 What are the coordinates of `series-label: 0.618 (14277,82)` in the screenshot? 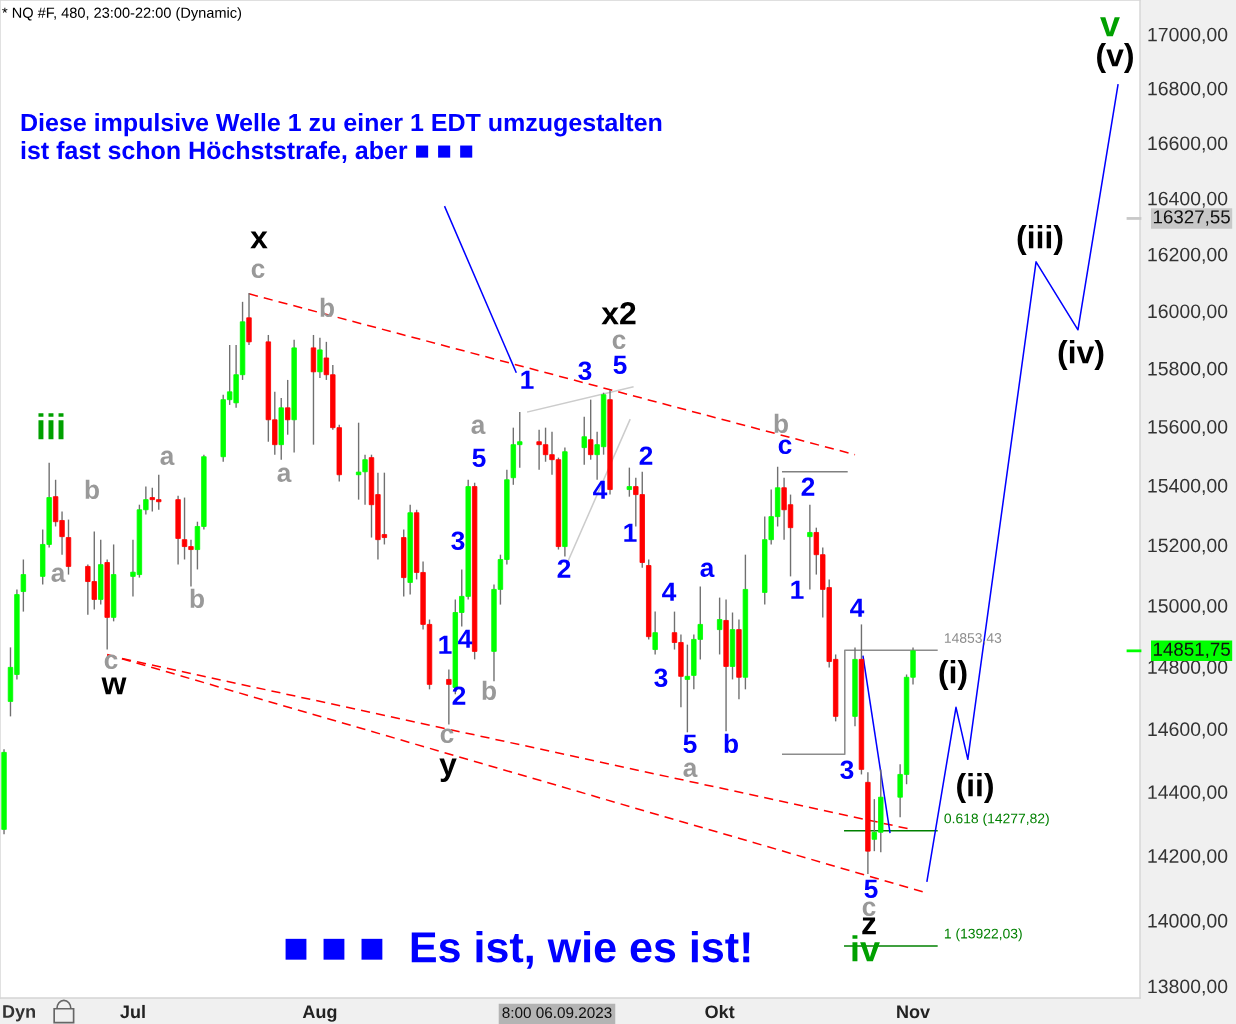 It's located at (996, 820).